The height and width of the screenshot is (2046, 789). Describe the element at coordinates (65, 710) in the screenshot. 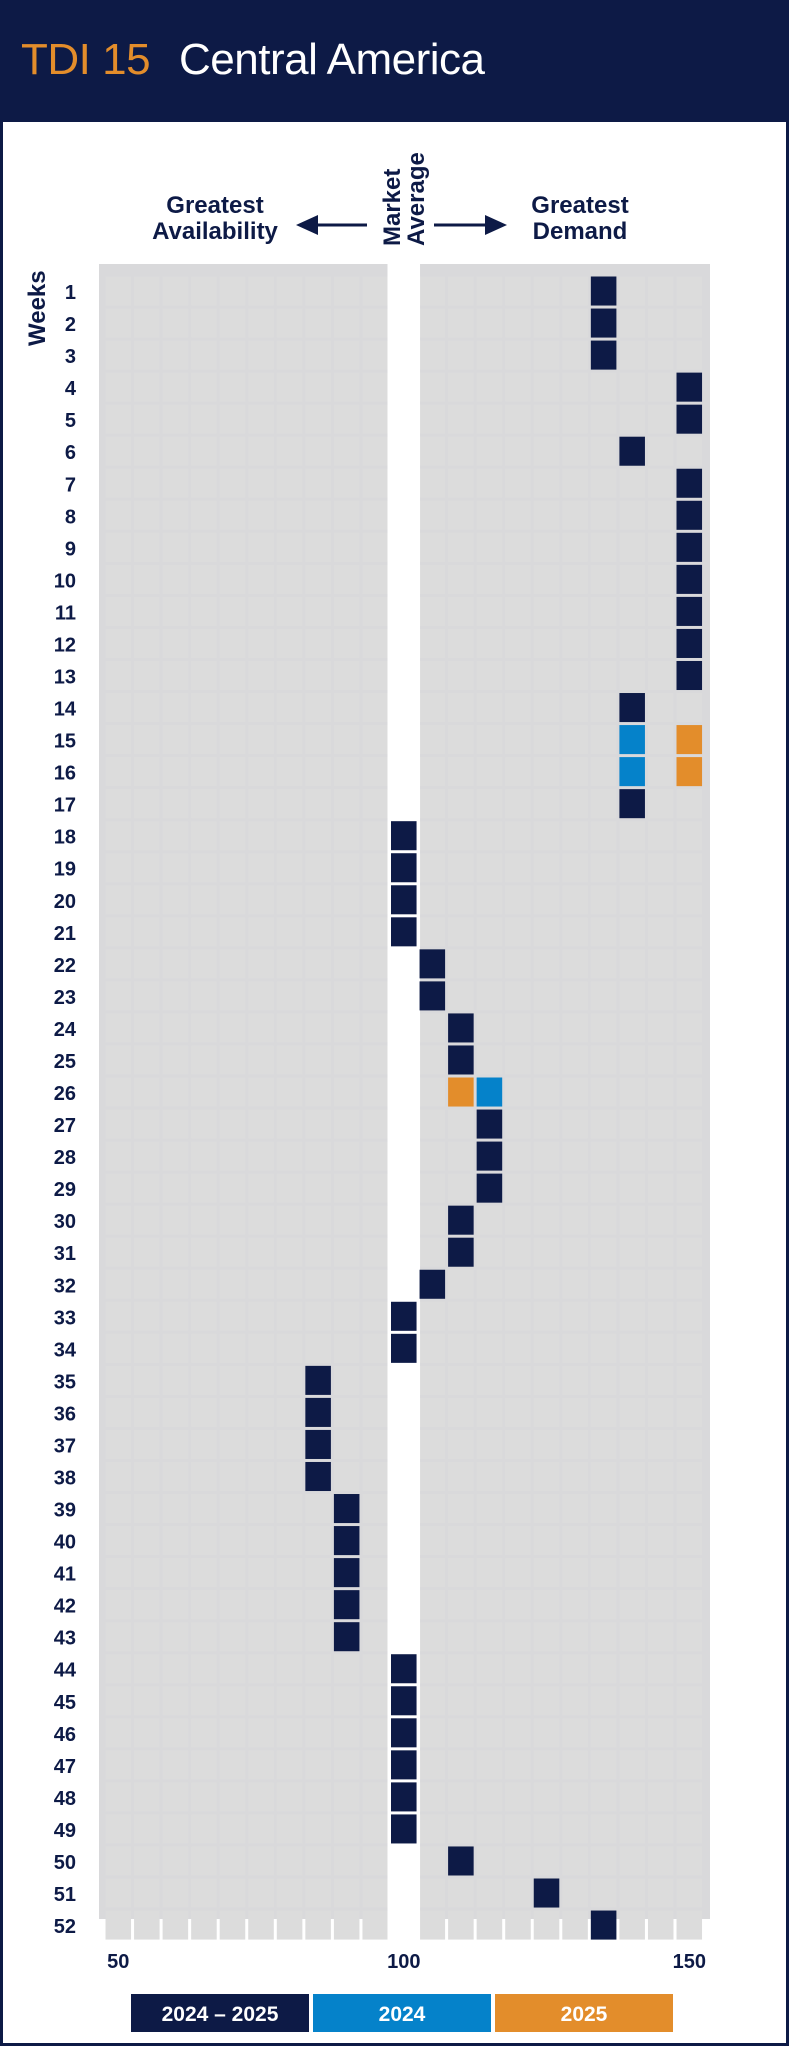

I see `week-label: 14` at that location.